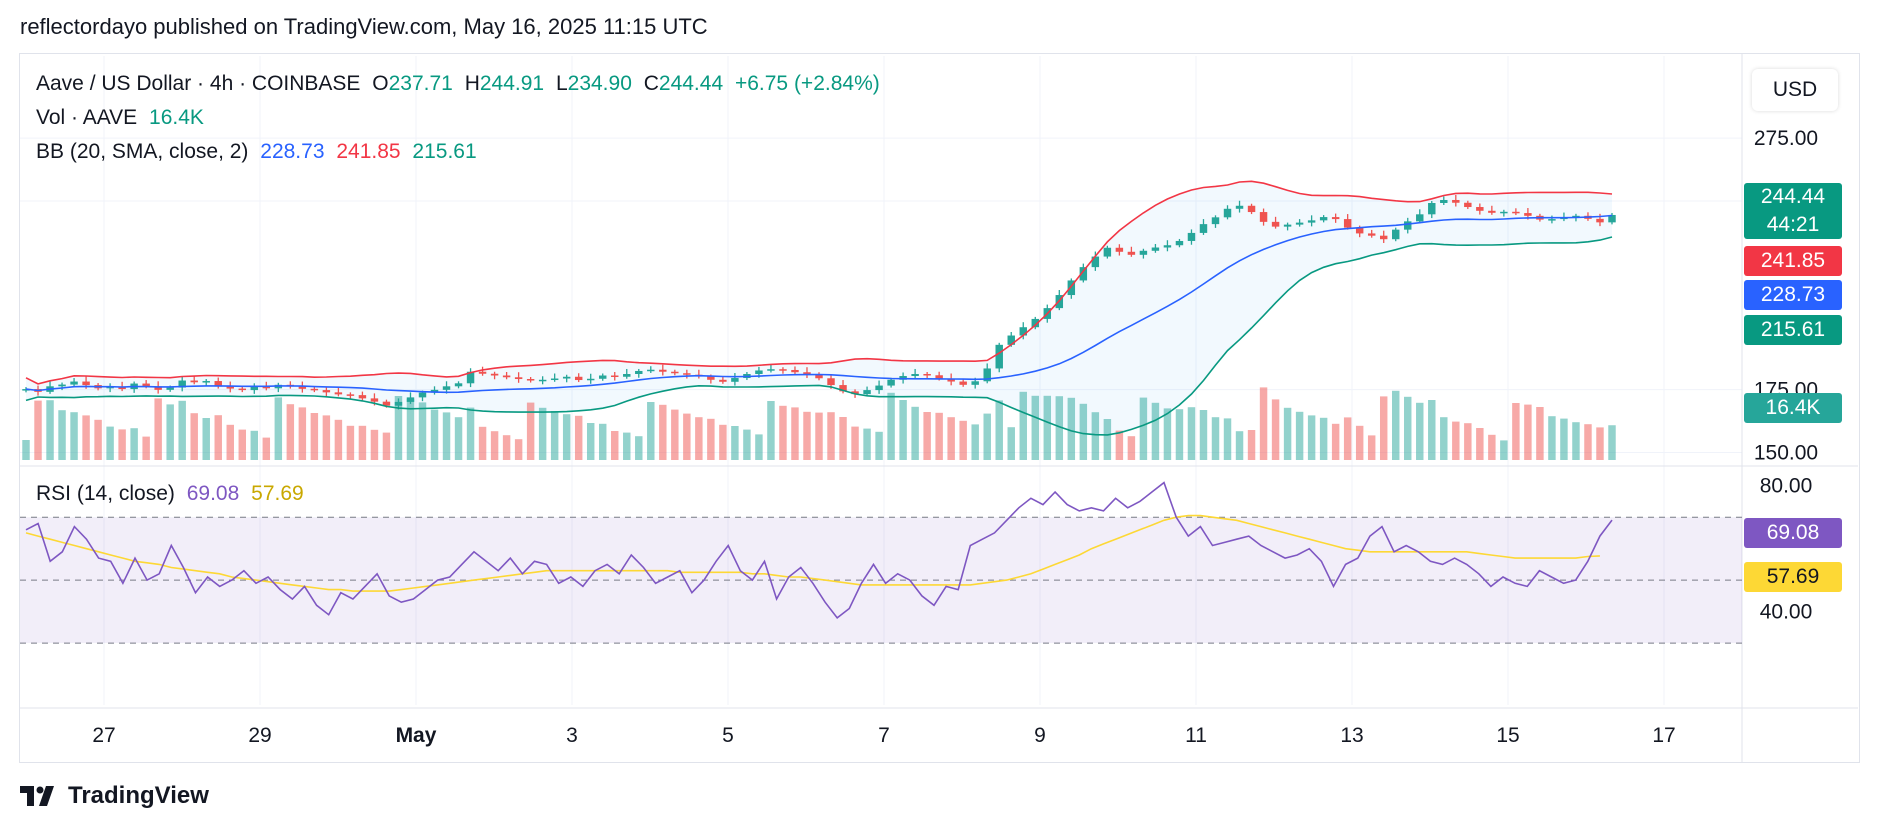  I want to click on date-tick-label: 3, so click(572, 735).